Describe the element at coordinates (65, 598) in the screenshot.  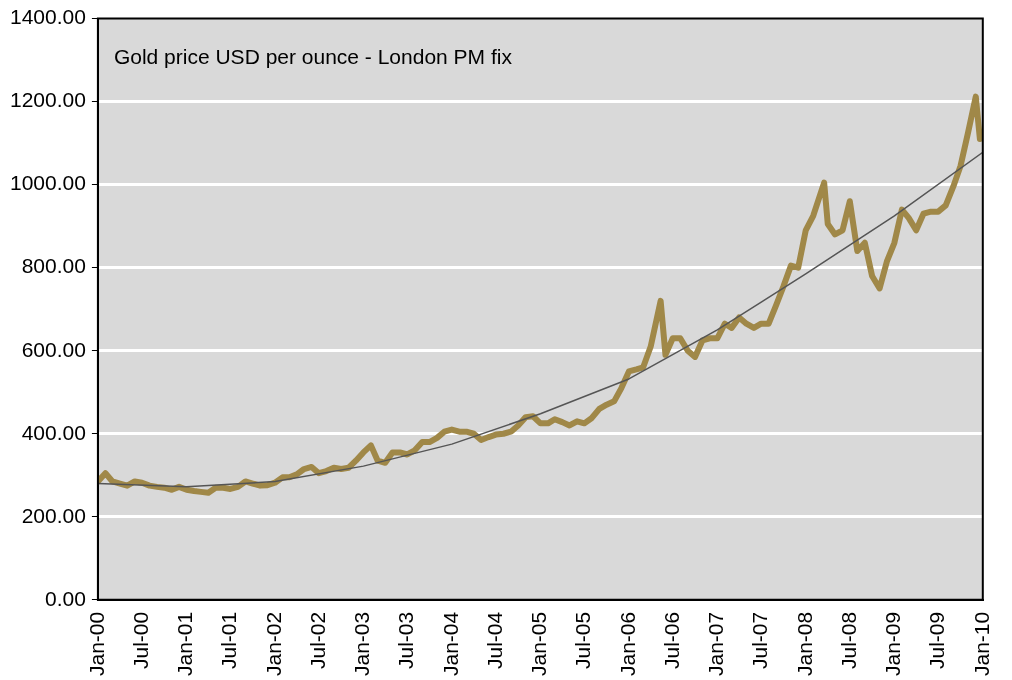
I see `y-tick-label: 0.00` at that location.